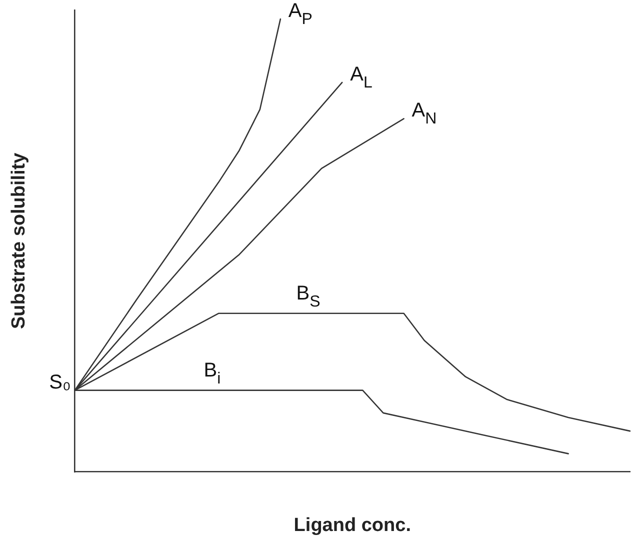 The height and width of the screenshot is (547, 633). What do you see at coordinates (19, 241) in the screenshot?
I see `y-axis-title: Substrate solubility` at bounding box center [19, 241].